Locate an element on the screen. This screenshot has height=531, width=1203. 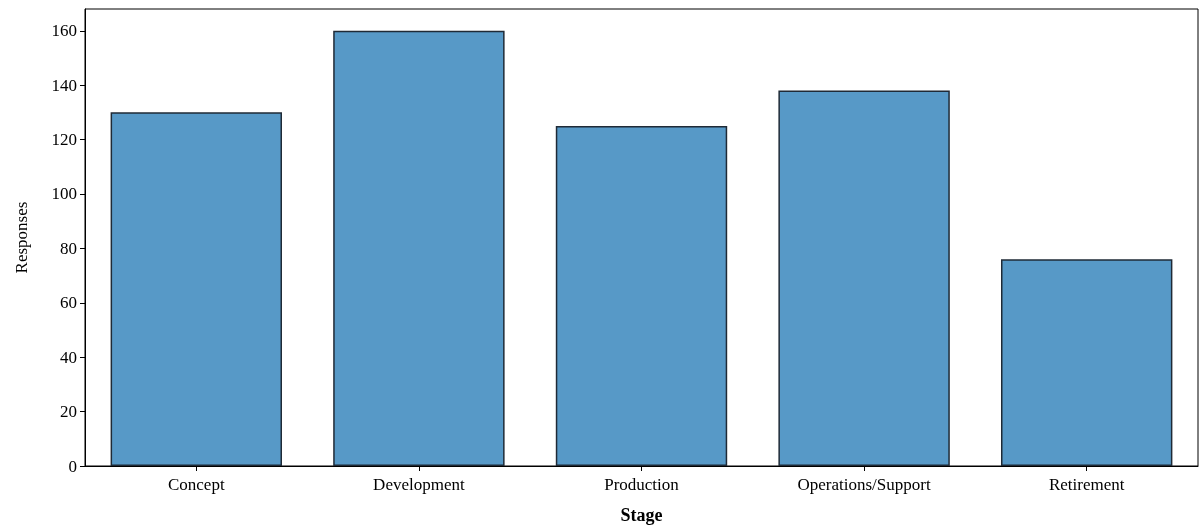
y-tick-label: 120 is located at coordinates (64, 140).